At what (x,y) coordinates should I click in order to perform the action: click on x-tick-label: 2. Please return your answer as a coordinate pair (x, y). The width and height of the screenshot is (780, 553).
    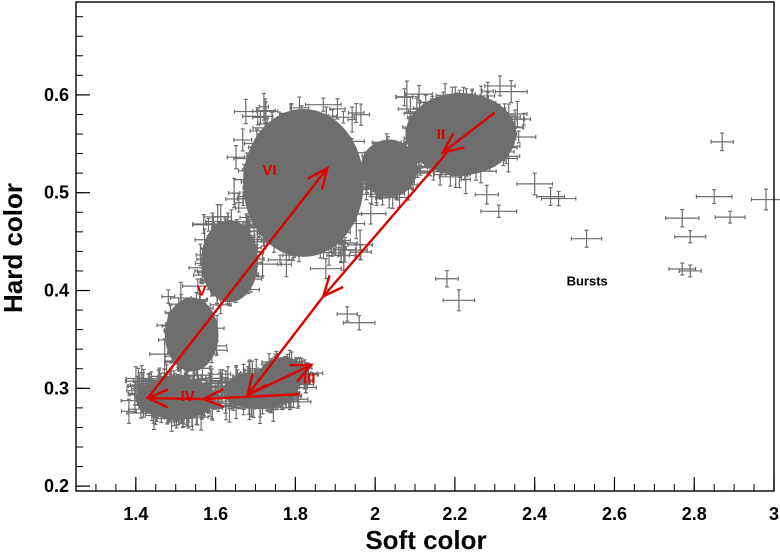
    Looking at the image, I should click on (375, 514).